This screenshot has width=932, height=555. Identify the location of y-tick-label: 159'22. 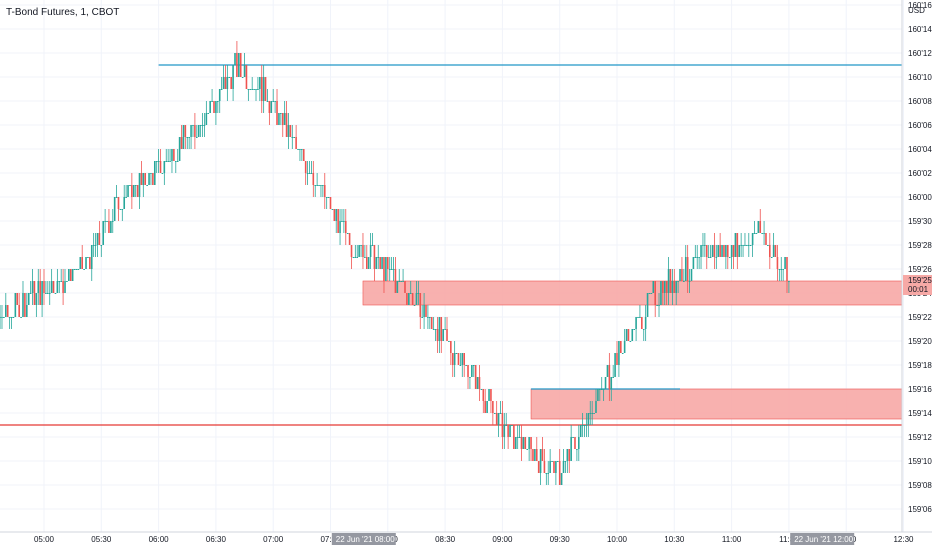
(920, 317).